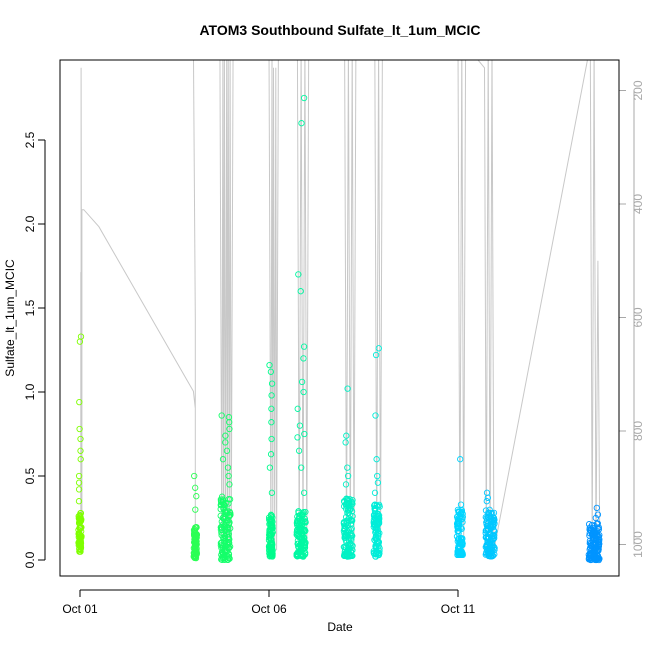 The width and height of the screenshot is (650, 650). I want to click on y2-tick-label: 200, so click(638, 90).